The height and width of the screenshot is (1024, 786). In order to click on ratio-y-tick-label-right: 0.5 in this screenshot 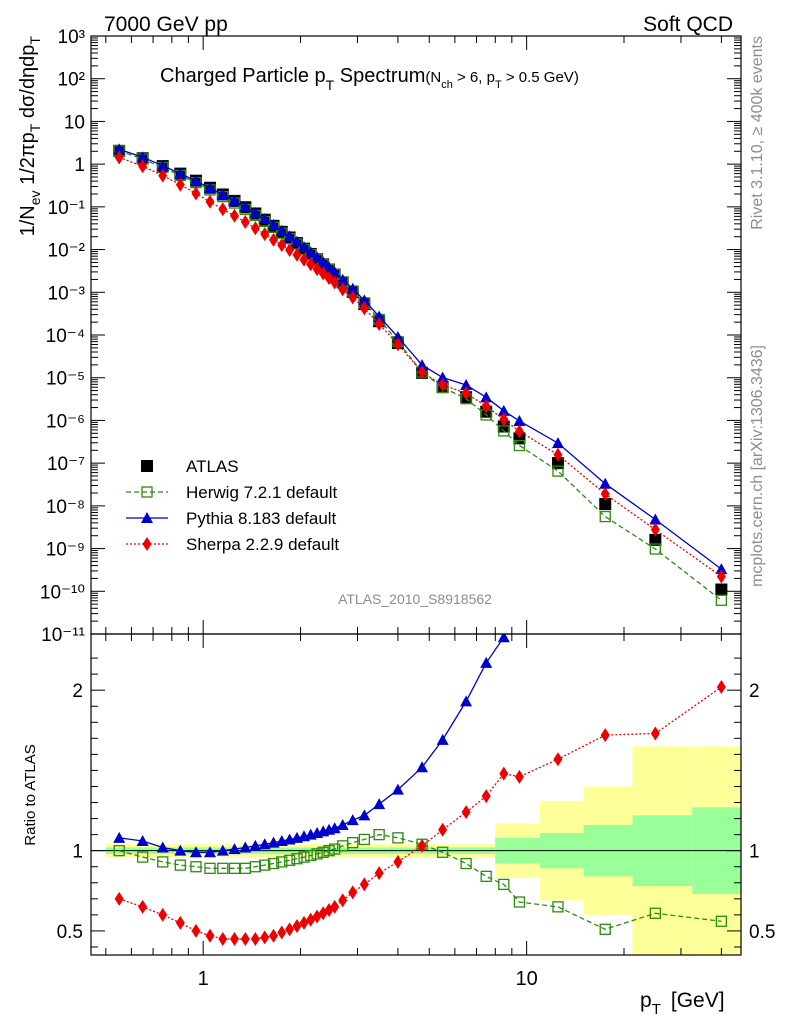, I will do `click(762, 932)`.